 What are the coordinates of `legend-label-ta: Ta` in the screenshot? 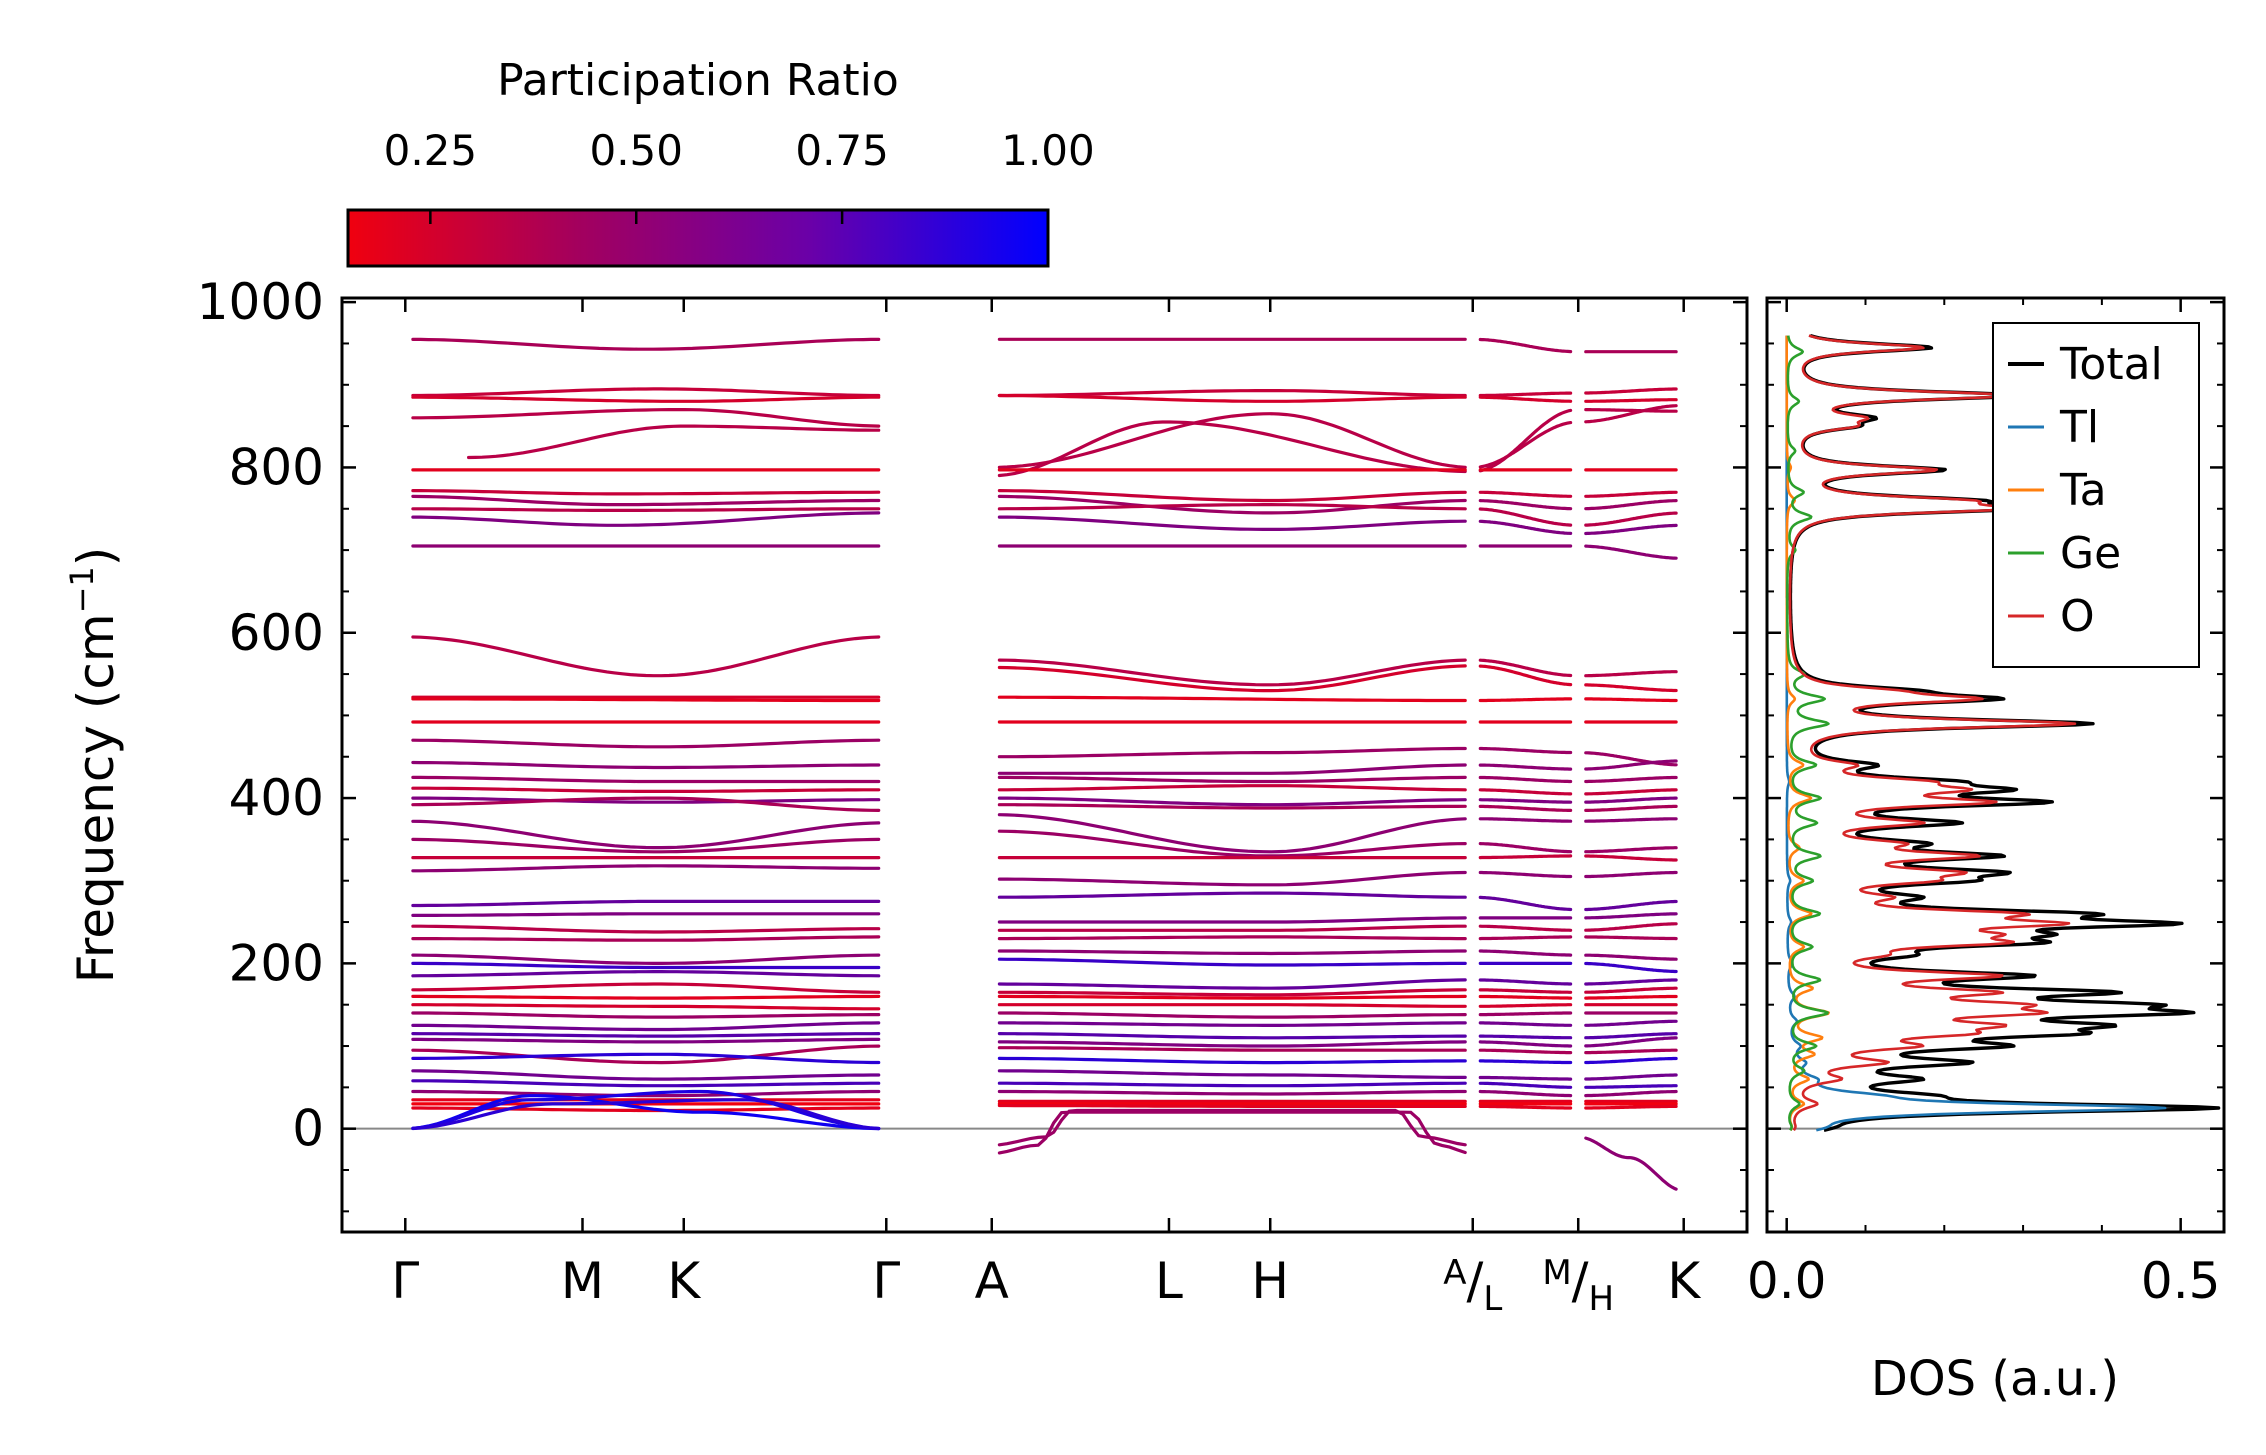 It's located at (2083, 490).